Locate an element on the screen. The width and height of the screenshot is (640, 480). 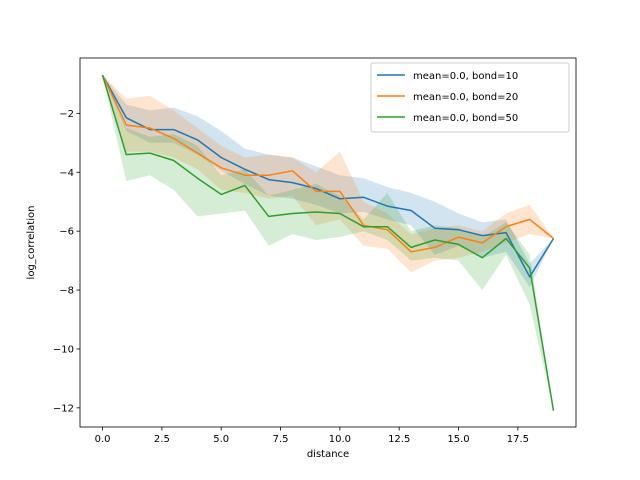
x-tick-label: 17.5 is located at coordinates (518, 439).